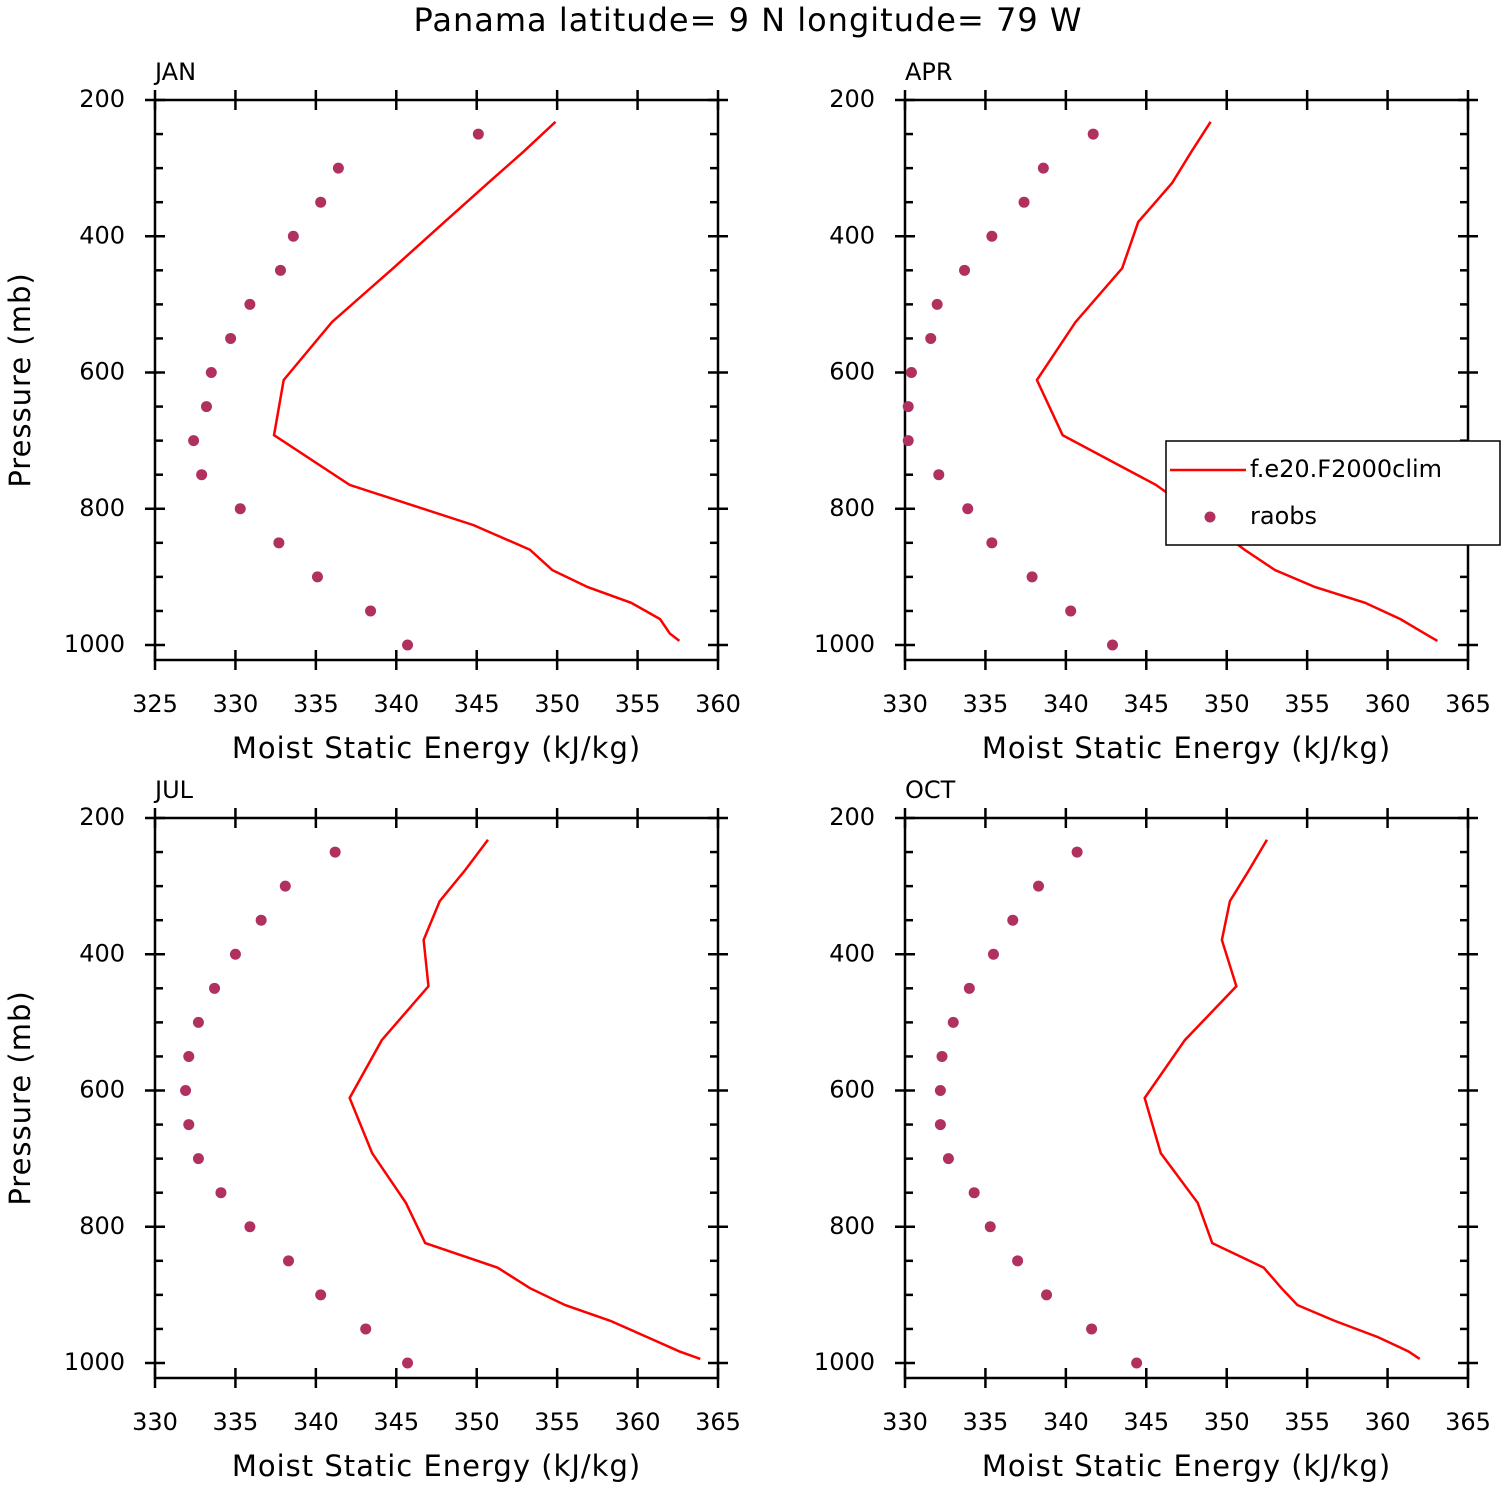  I want to click on panel-title: OCT, so click(930, 790).